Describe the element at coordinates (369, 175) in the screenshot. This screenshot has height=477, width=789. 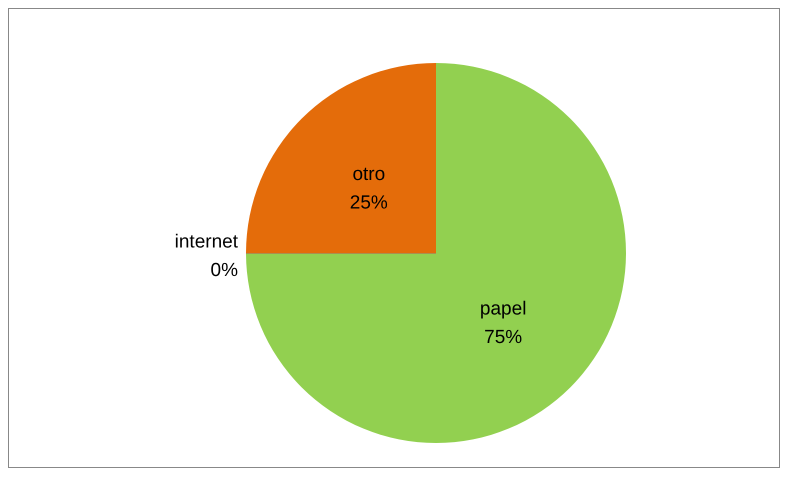
I see `slice-label: otro` at that location.